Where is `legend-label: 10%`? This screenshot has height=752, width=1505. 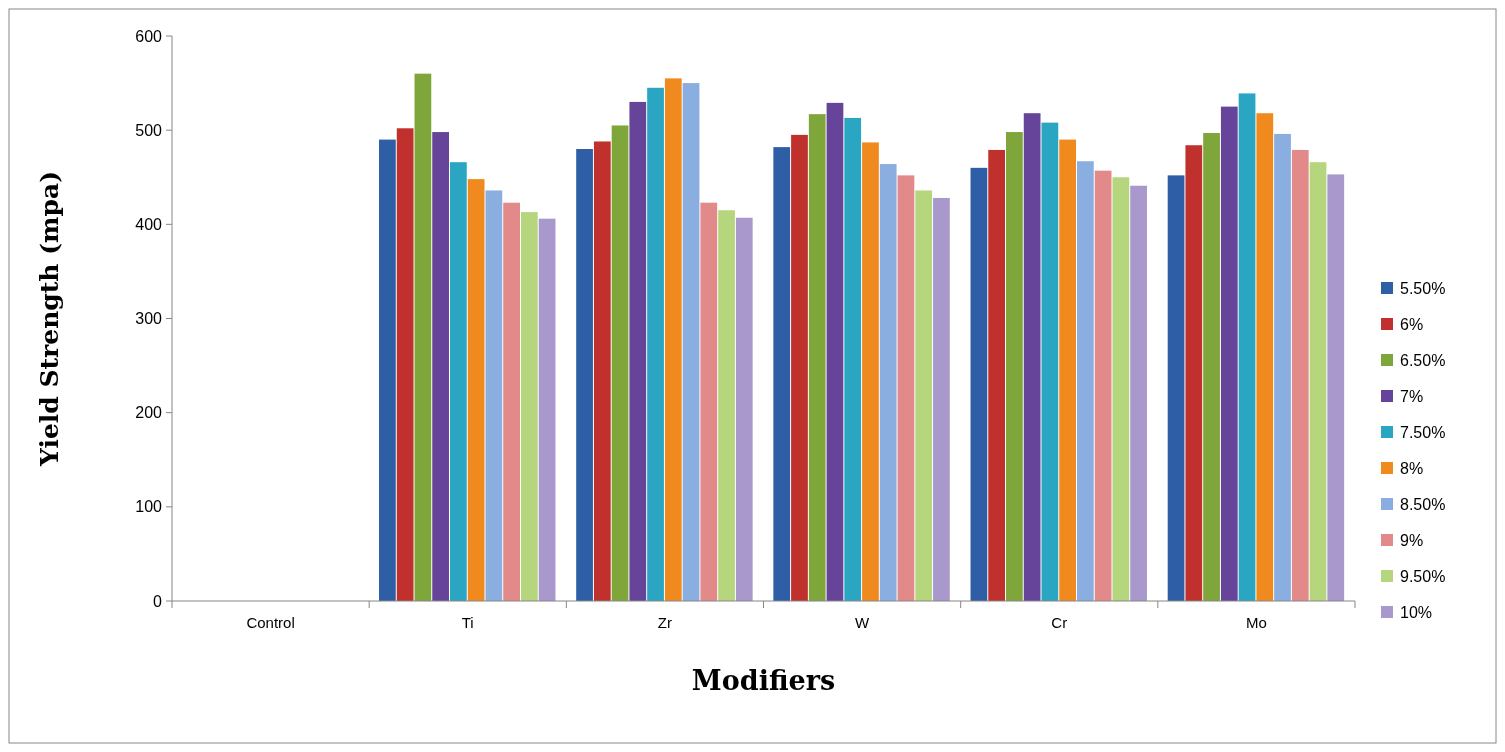 legend-label: 10% is located at coordinates (1416, 612).